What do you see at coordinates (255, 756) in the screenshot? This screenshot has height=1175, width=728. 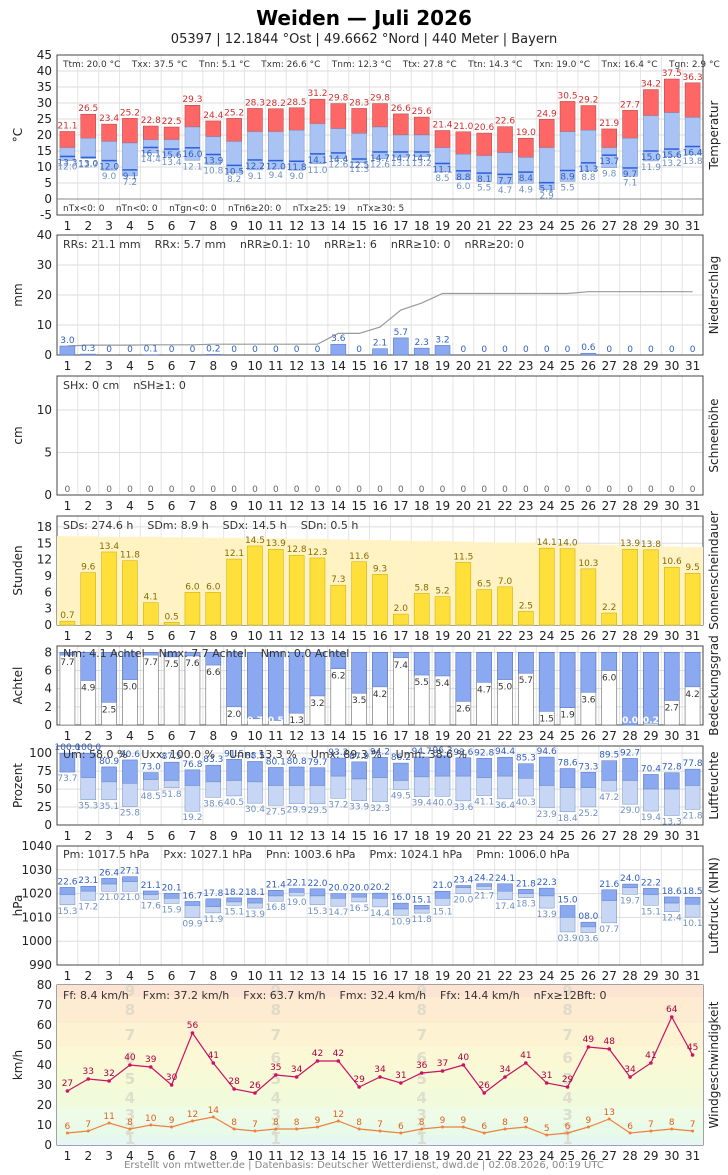 I see `luftfeuchte-max-value: 88.5` at bounding box center [255, 756].